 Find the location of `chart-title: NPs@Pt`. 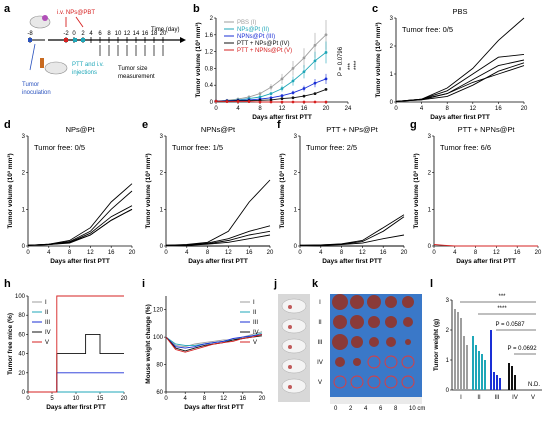

chart-title: NPs@Pt is located at coordinates (81, 129).